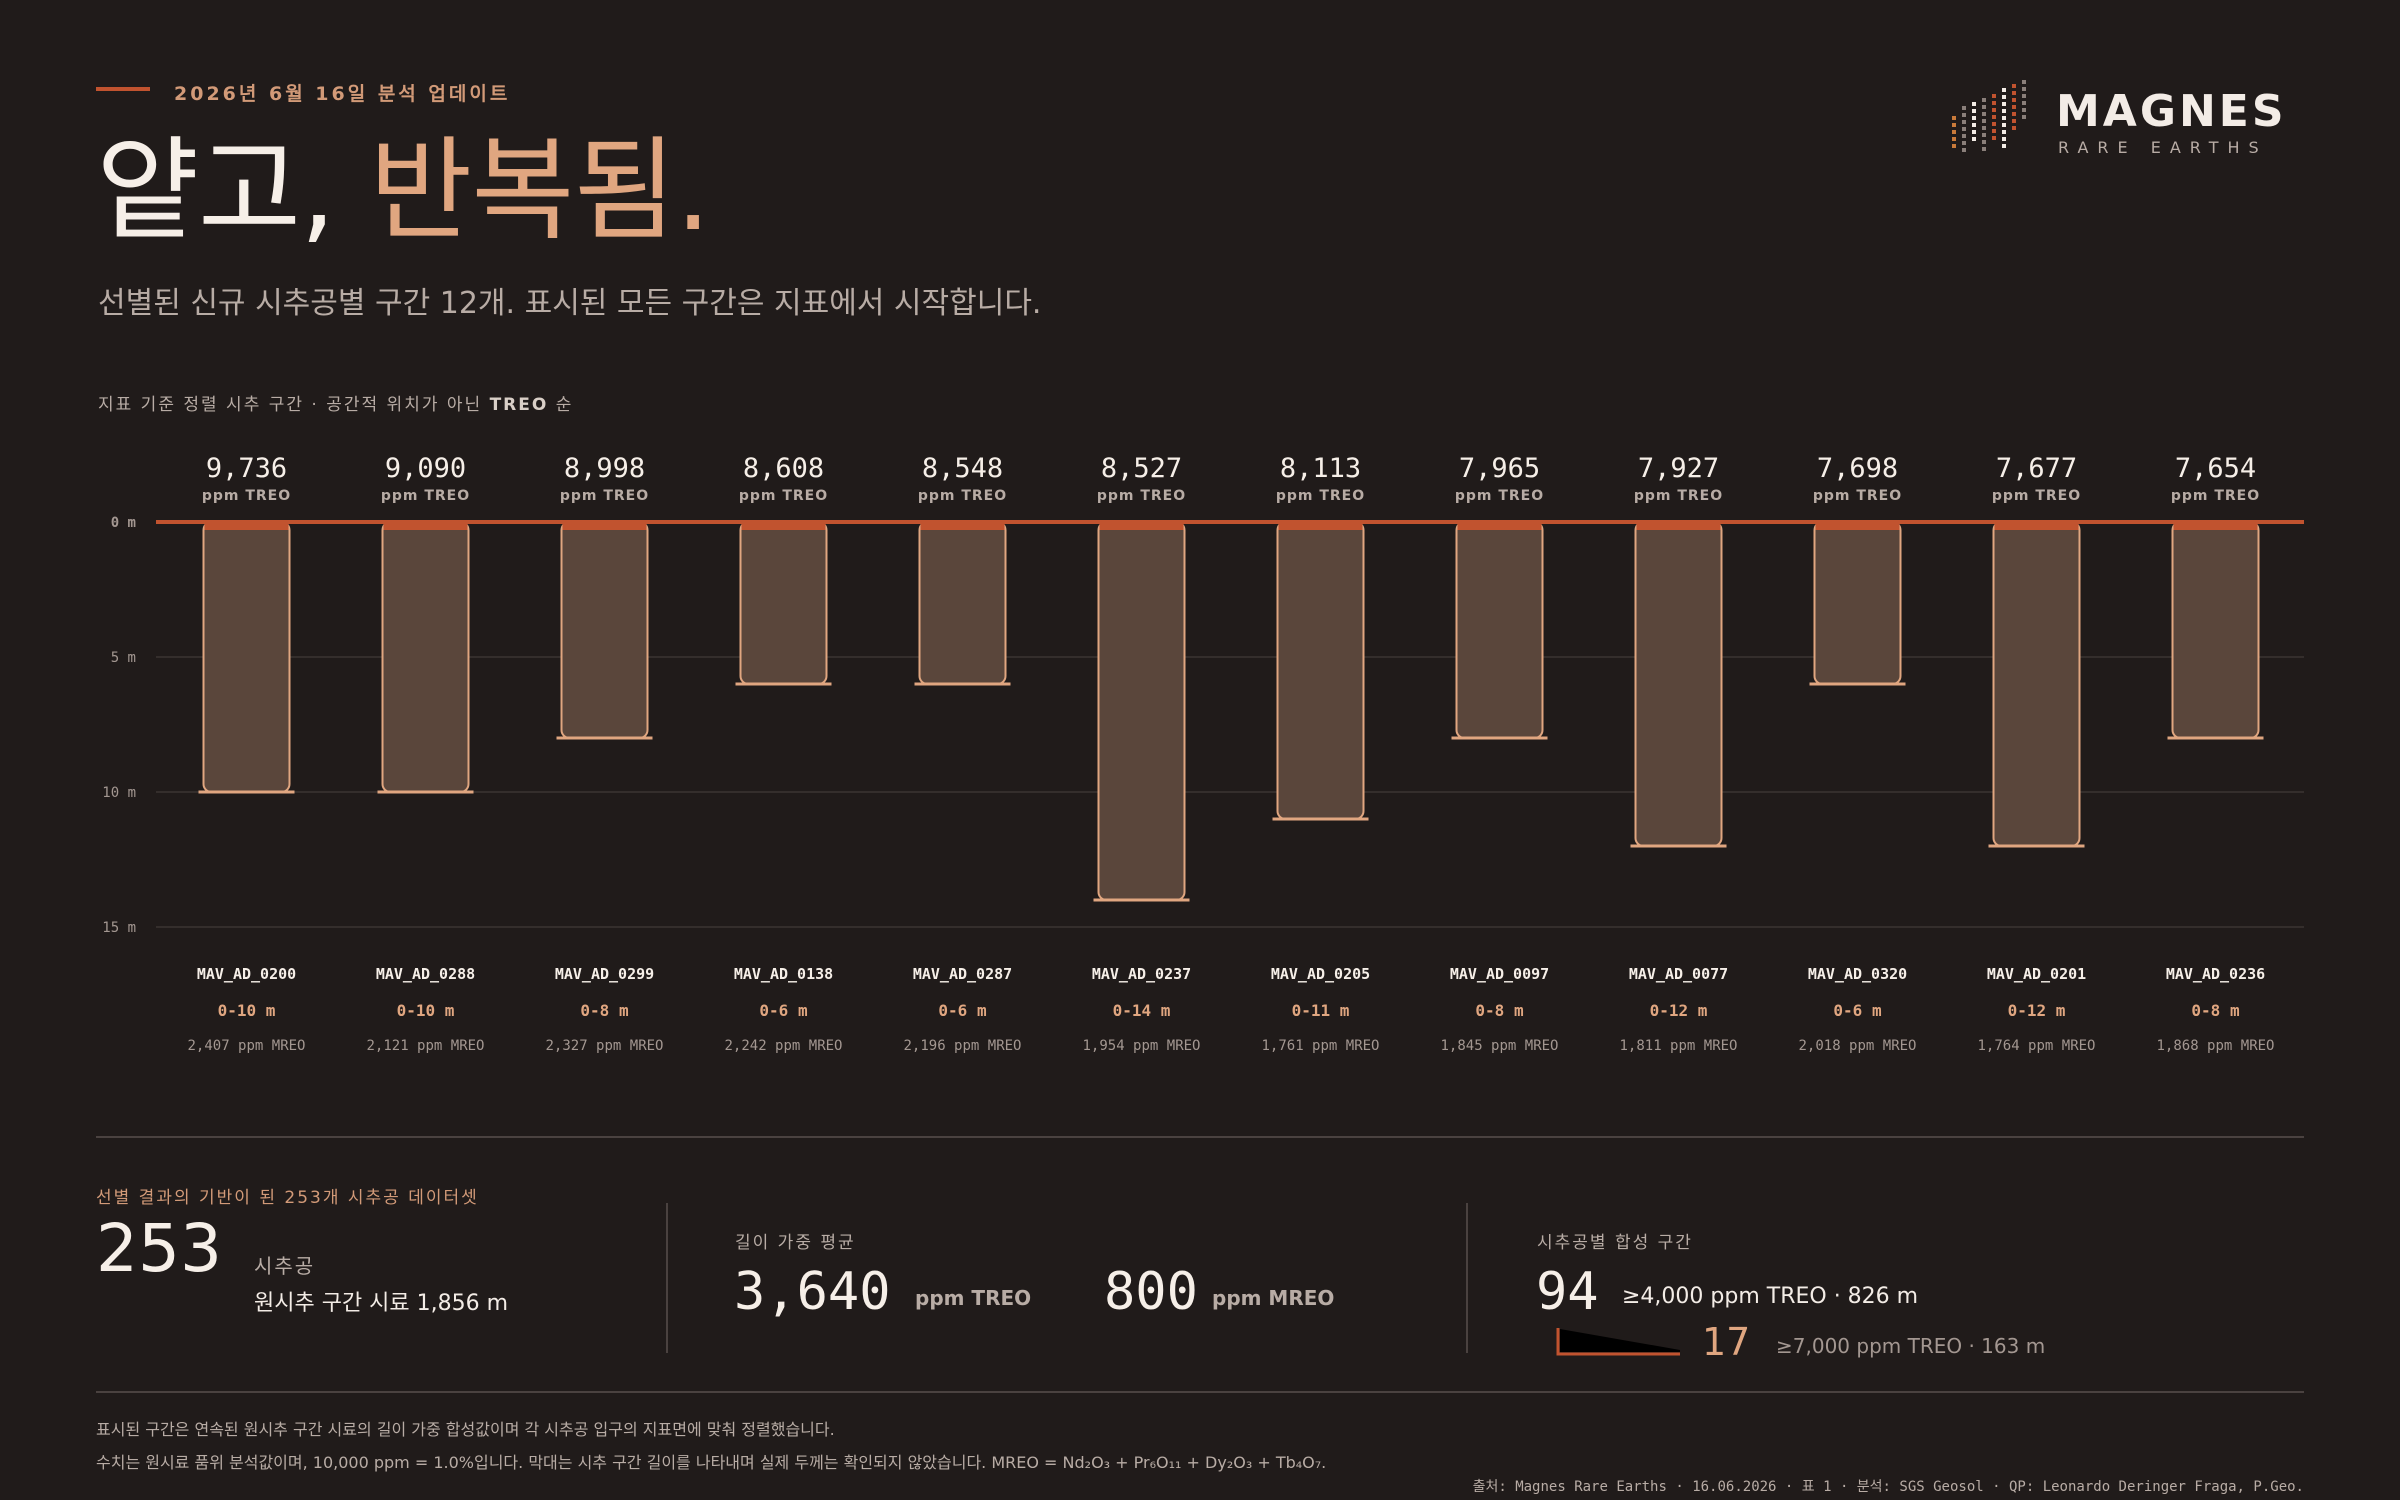 This screenshot has width=2400, height=1500. I want to click on composite-secondary-text: ≥7,000 ppm TREO · 163 m, so click(1911, 1346).